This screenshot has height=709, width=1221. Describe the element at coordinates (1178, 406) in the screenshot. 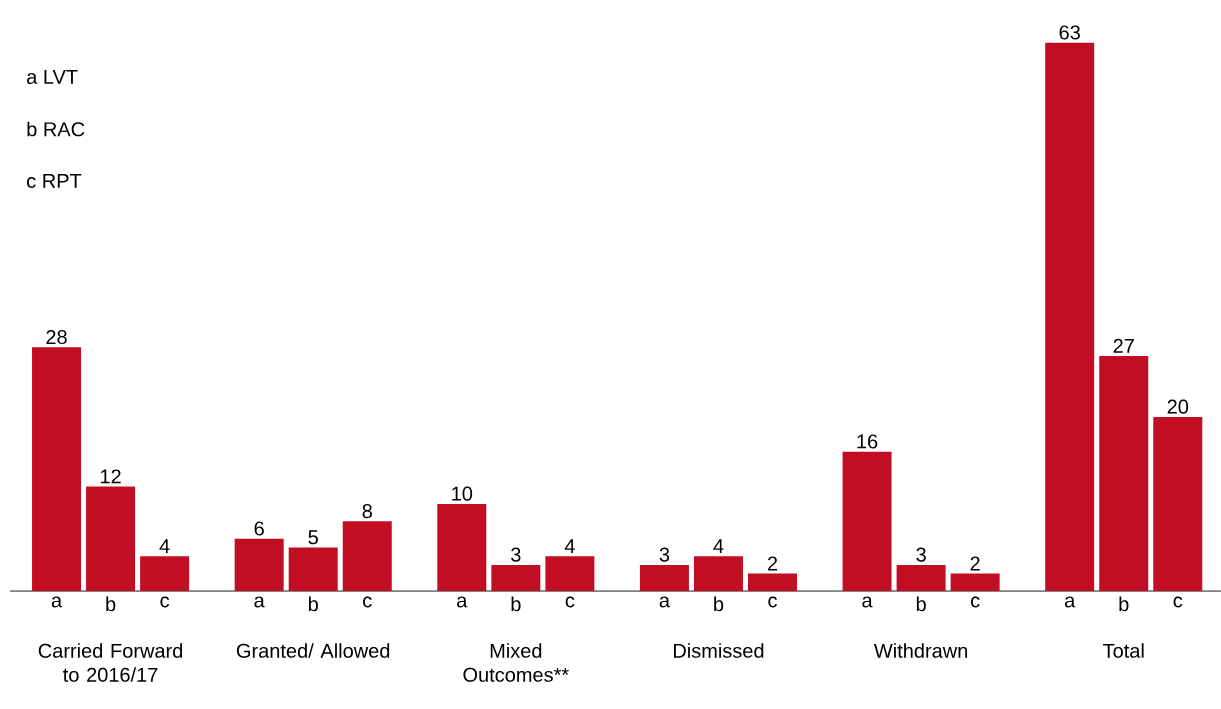

I see `data-label: 20` at that location.